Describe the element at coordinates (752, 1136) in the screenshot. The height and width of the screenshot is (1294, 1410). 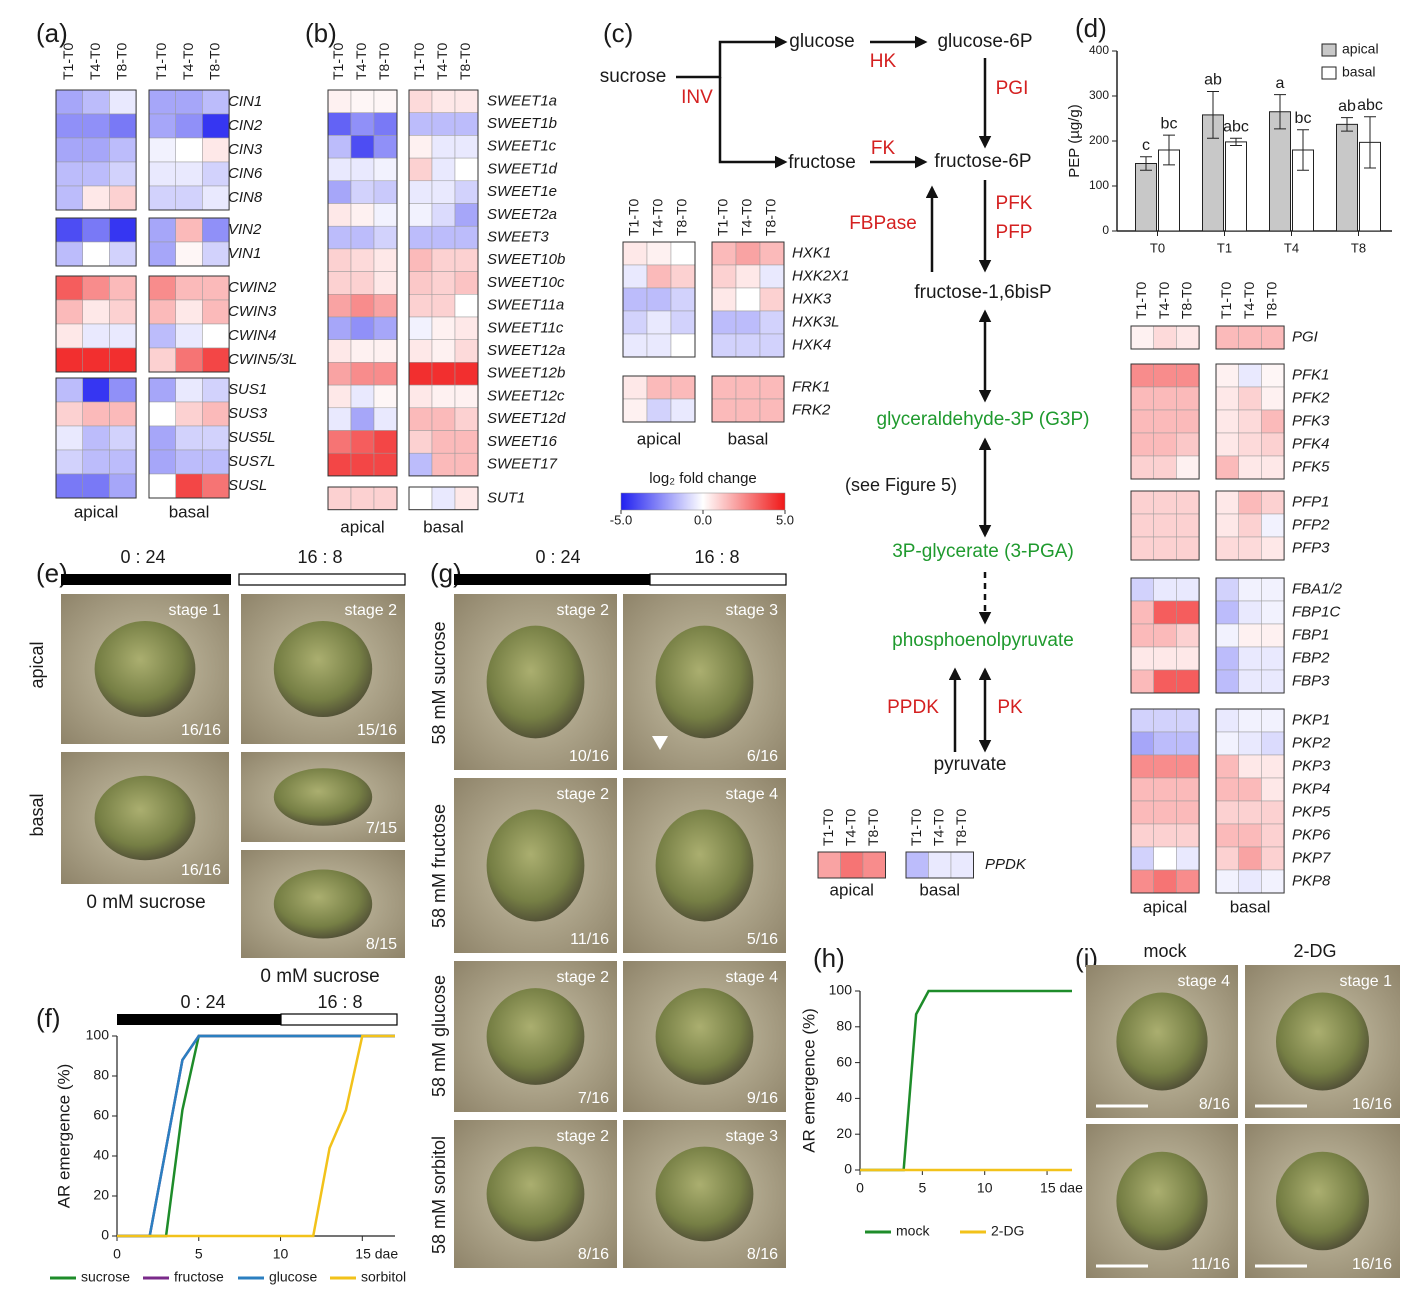
I see `photo-stage: stage 3` at that location.